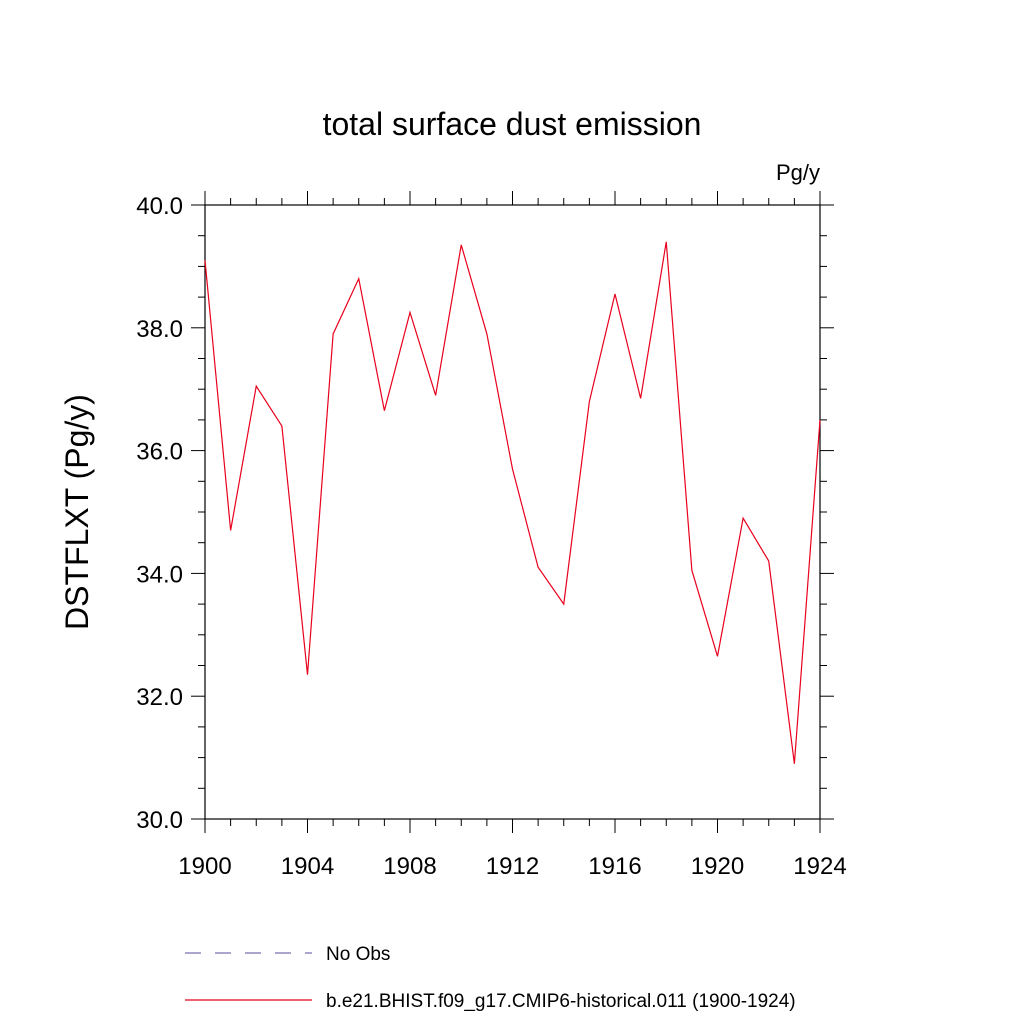 This screenshot has width=1024, height=1024. Describe the element at coordinates (819, 866) in the screenshot. I see `x-tick-label: 1924` at that location.